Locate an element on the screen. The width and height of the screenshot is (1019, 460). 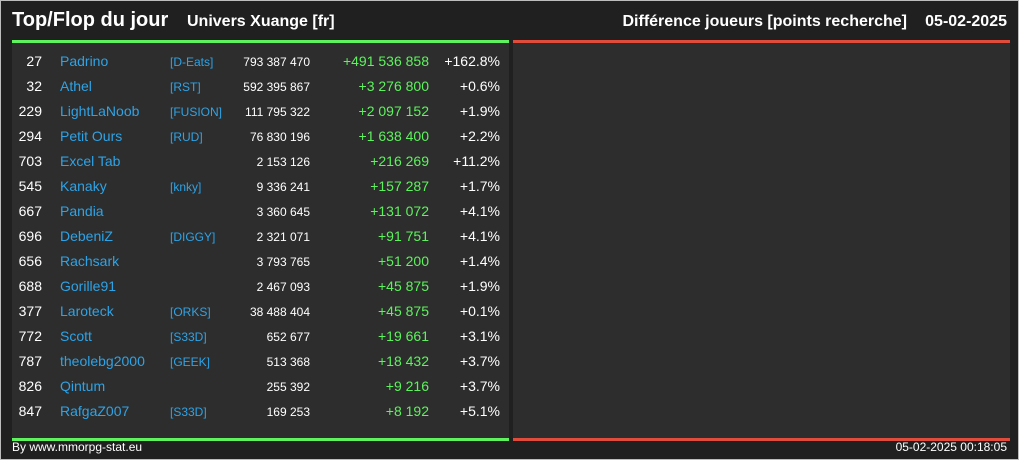
player-points: 513 368 is located at coordinates (288, 362).